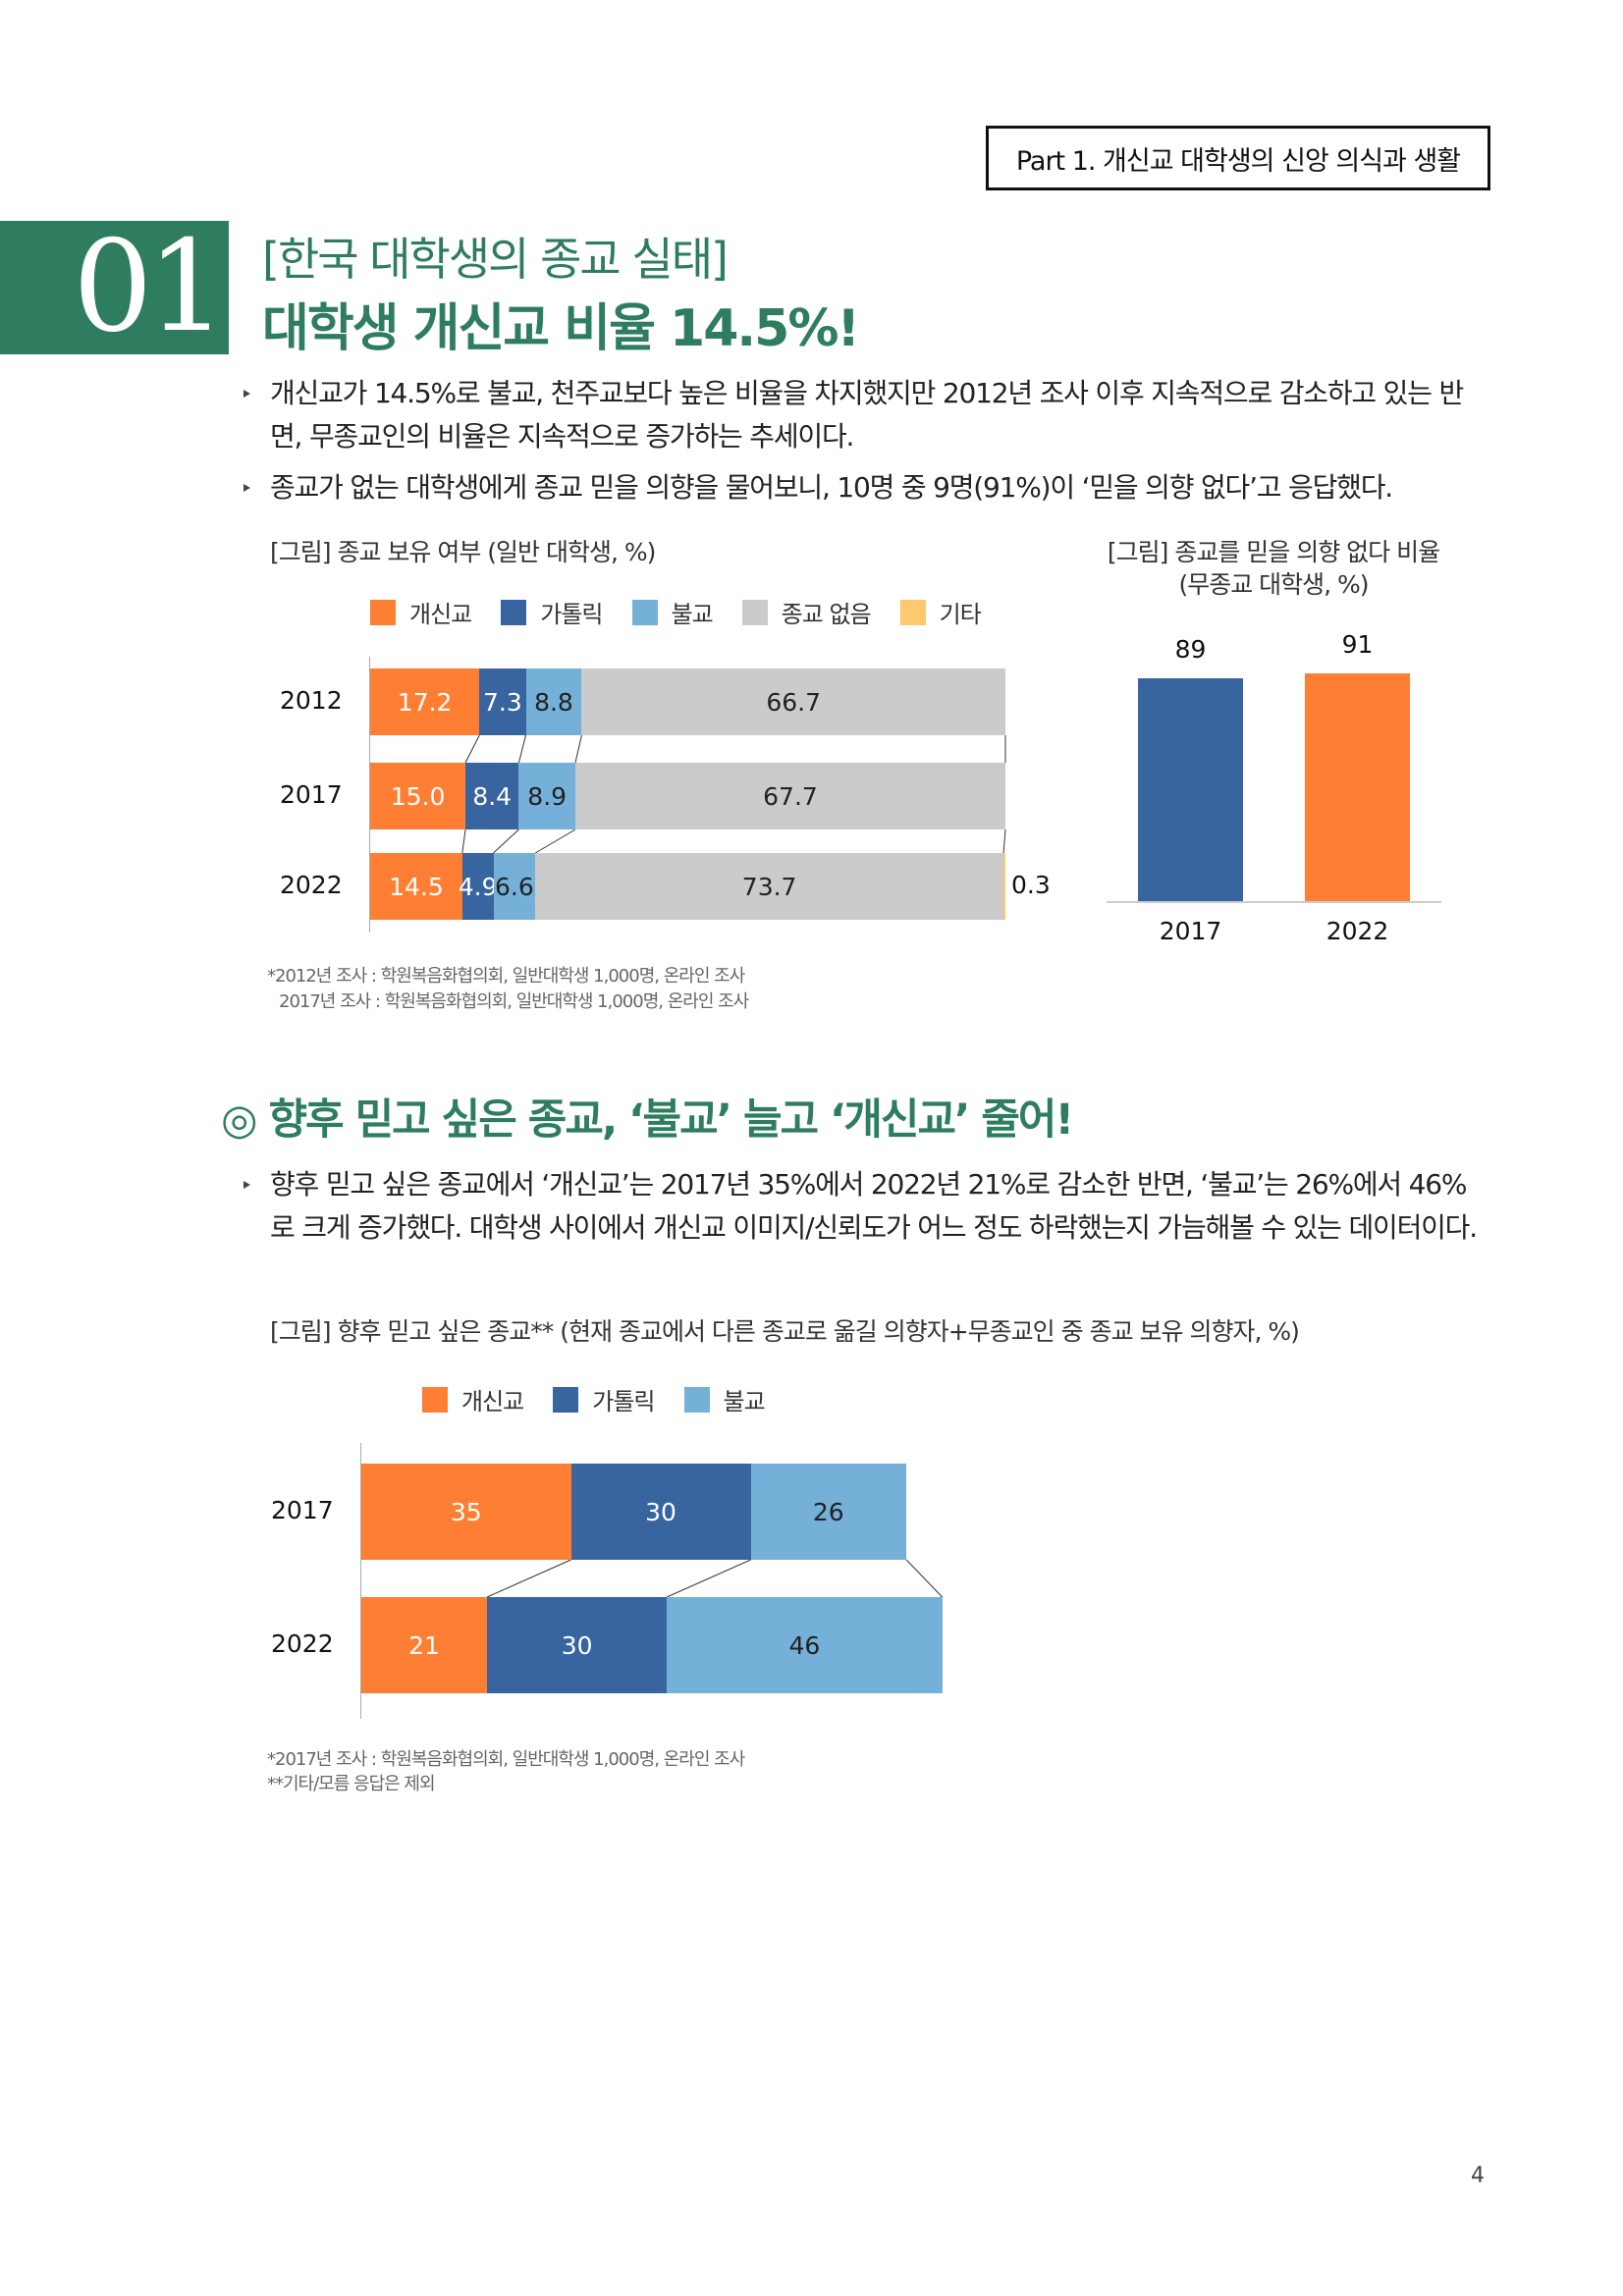  Describe the element at coordinates (351, 1784) in the screenshot. I see `footnote: **기타/모름 응답은 제외` at that location.